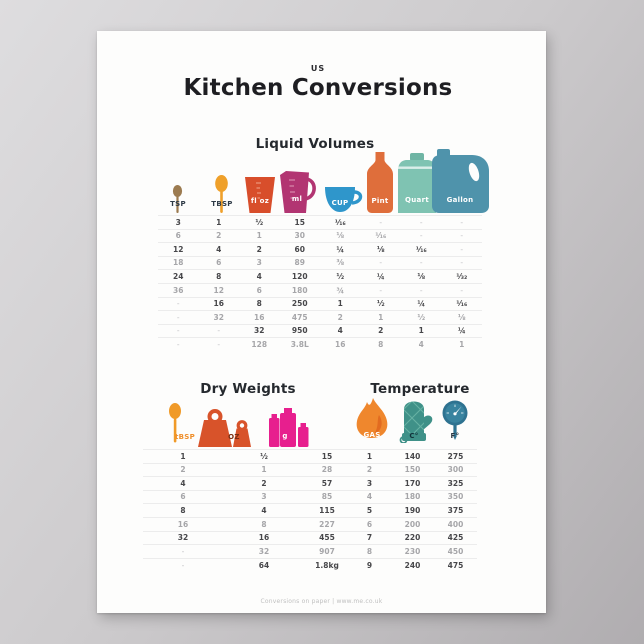 Image resolution: width=644 pixels, height=644 pixels. Describe the element at coordinates (299, 276) in the screenshot. I see `table-cell: 120` at that location.